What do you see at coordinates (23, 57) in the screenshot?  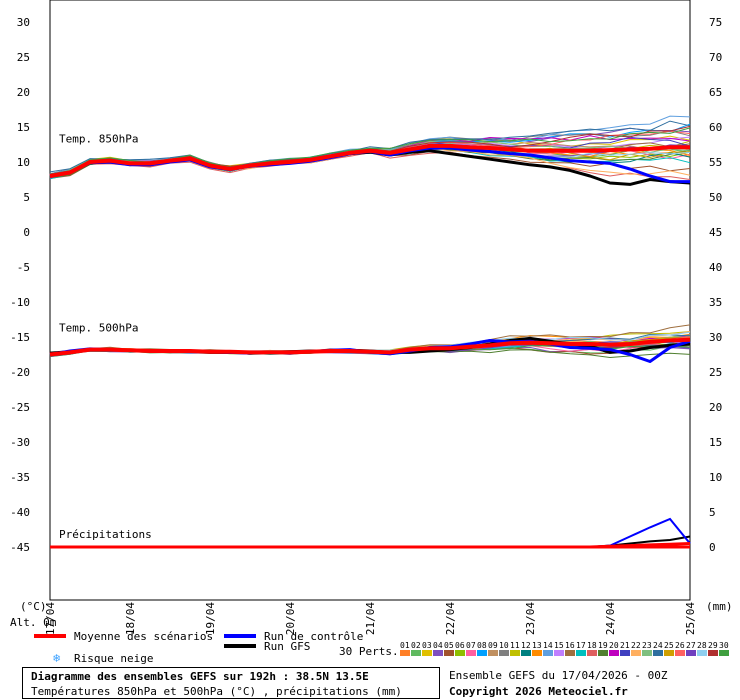 I see `y-left-tick-label: 25` at bounding box center [23, 57].